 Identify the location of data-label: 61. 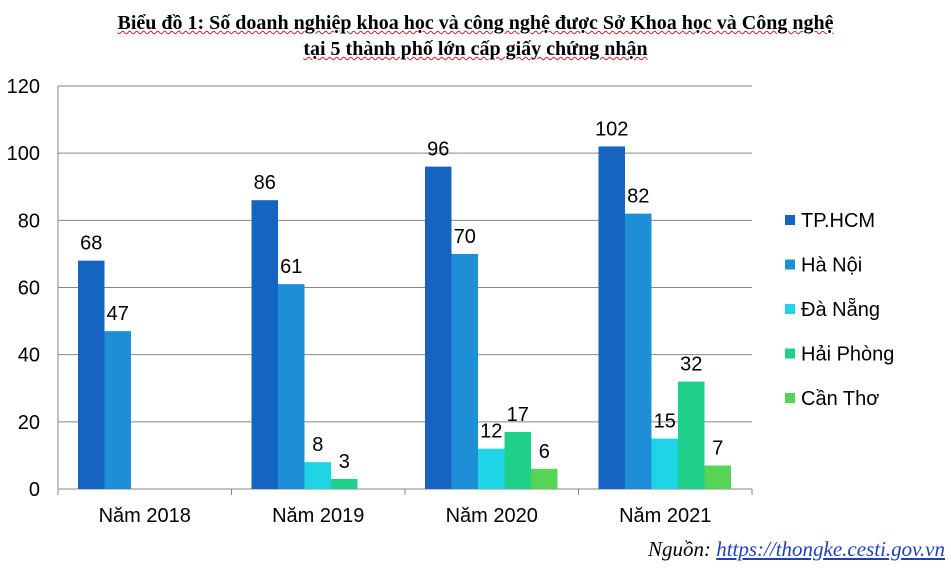
(291, 267).